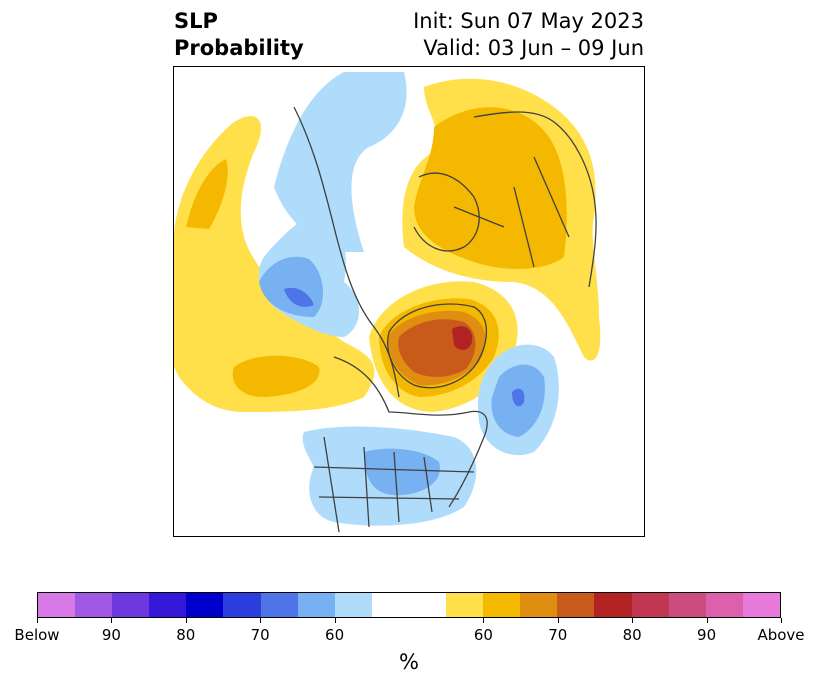 The image size is (819, 686). I want to click on pacific-south-core, so click(276, 376).